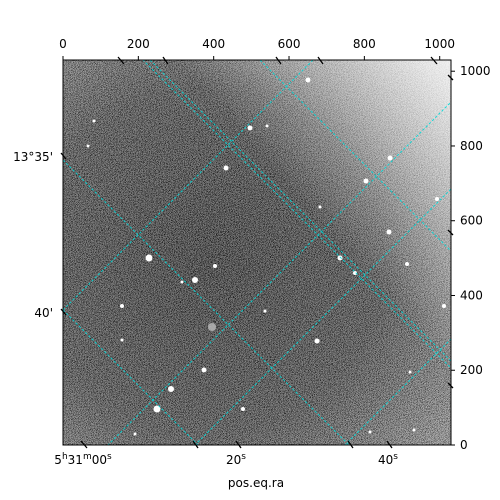 The width and height of the screenshot is (500, 500). Describe the element at coordinates (471, 221) in the screenshot. I see `right-tick-label: 600` at that location.